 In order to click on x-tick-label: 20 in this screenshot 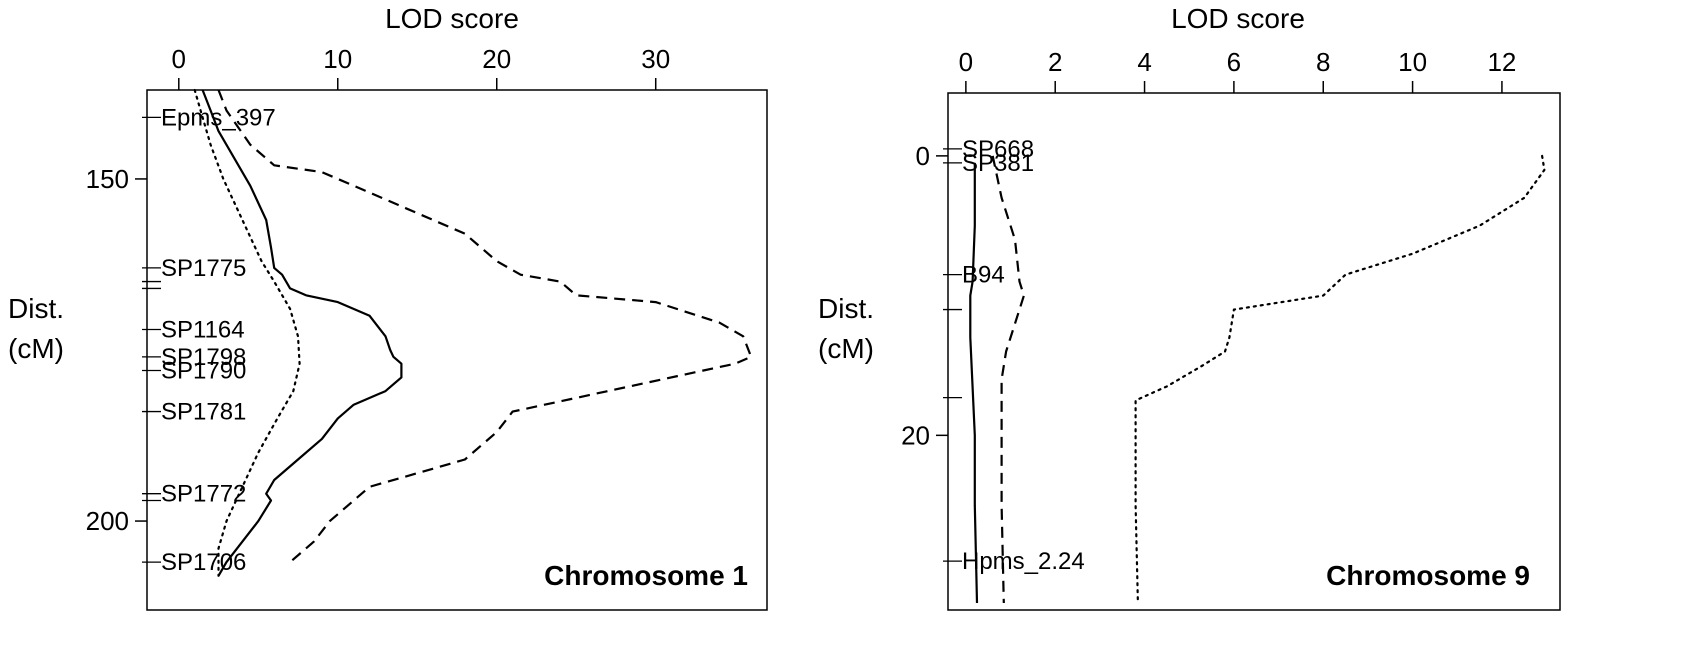, I will do `click(496, 59)`.